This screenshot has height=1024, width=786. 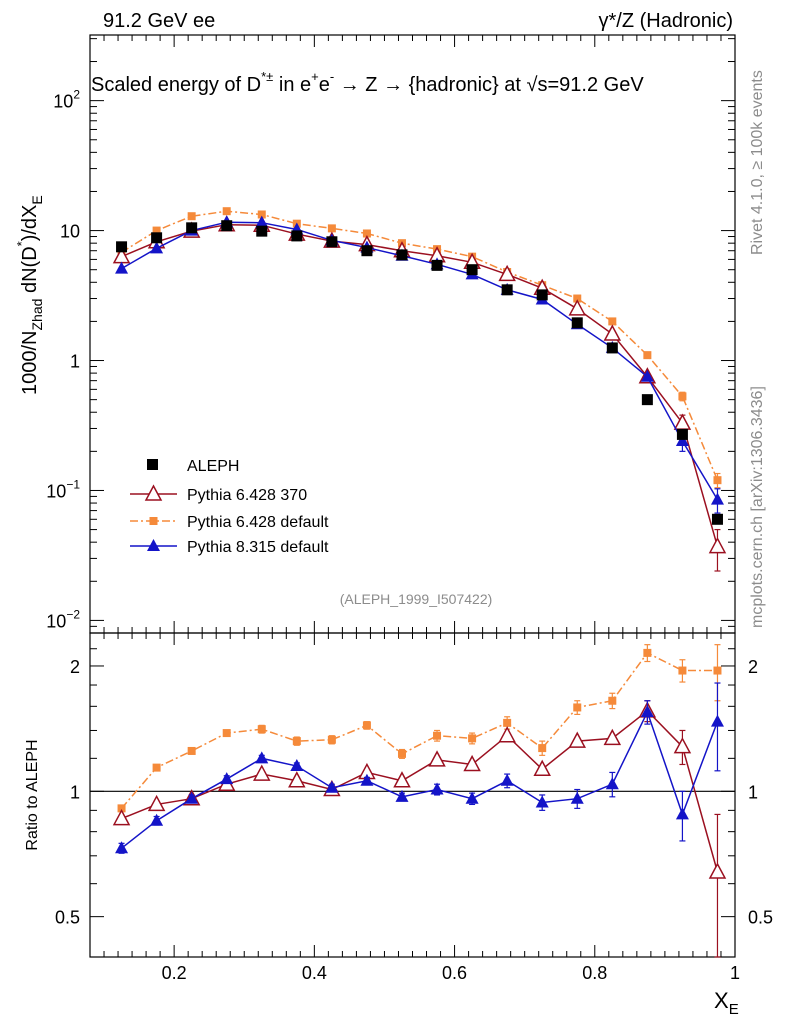 I want to click on ylabel-part-2: dN(D, so click(x=30, y=272).